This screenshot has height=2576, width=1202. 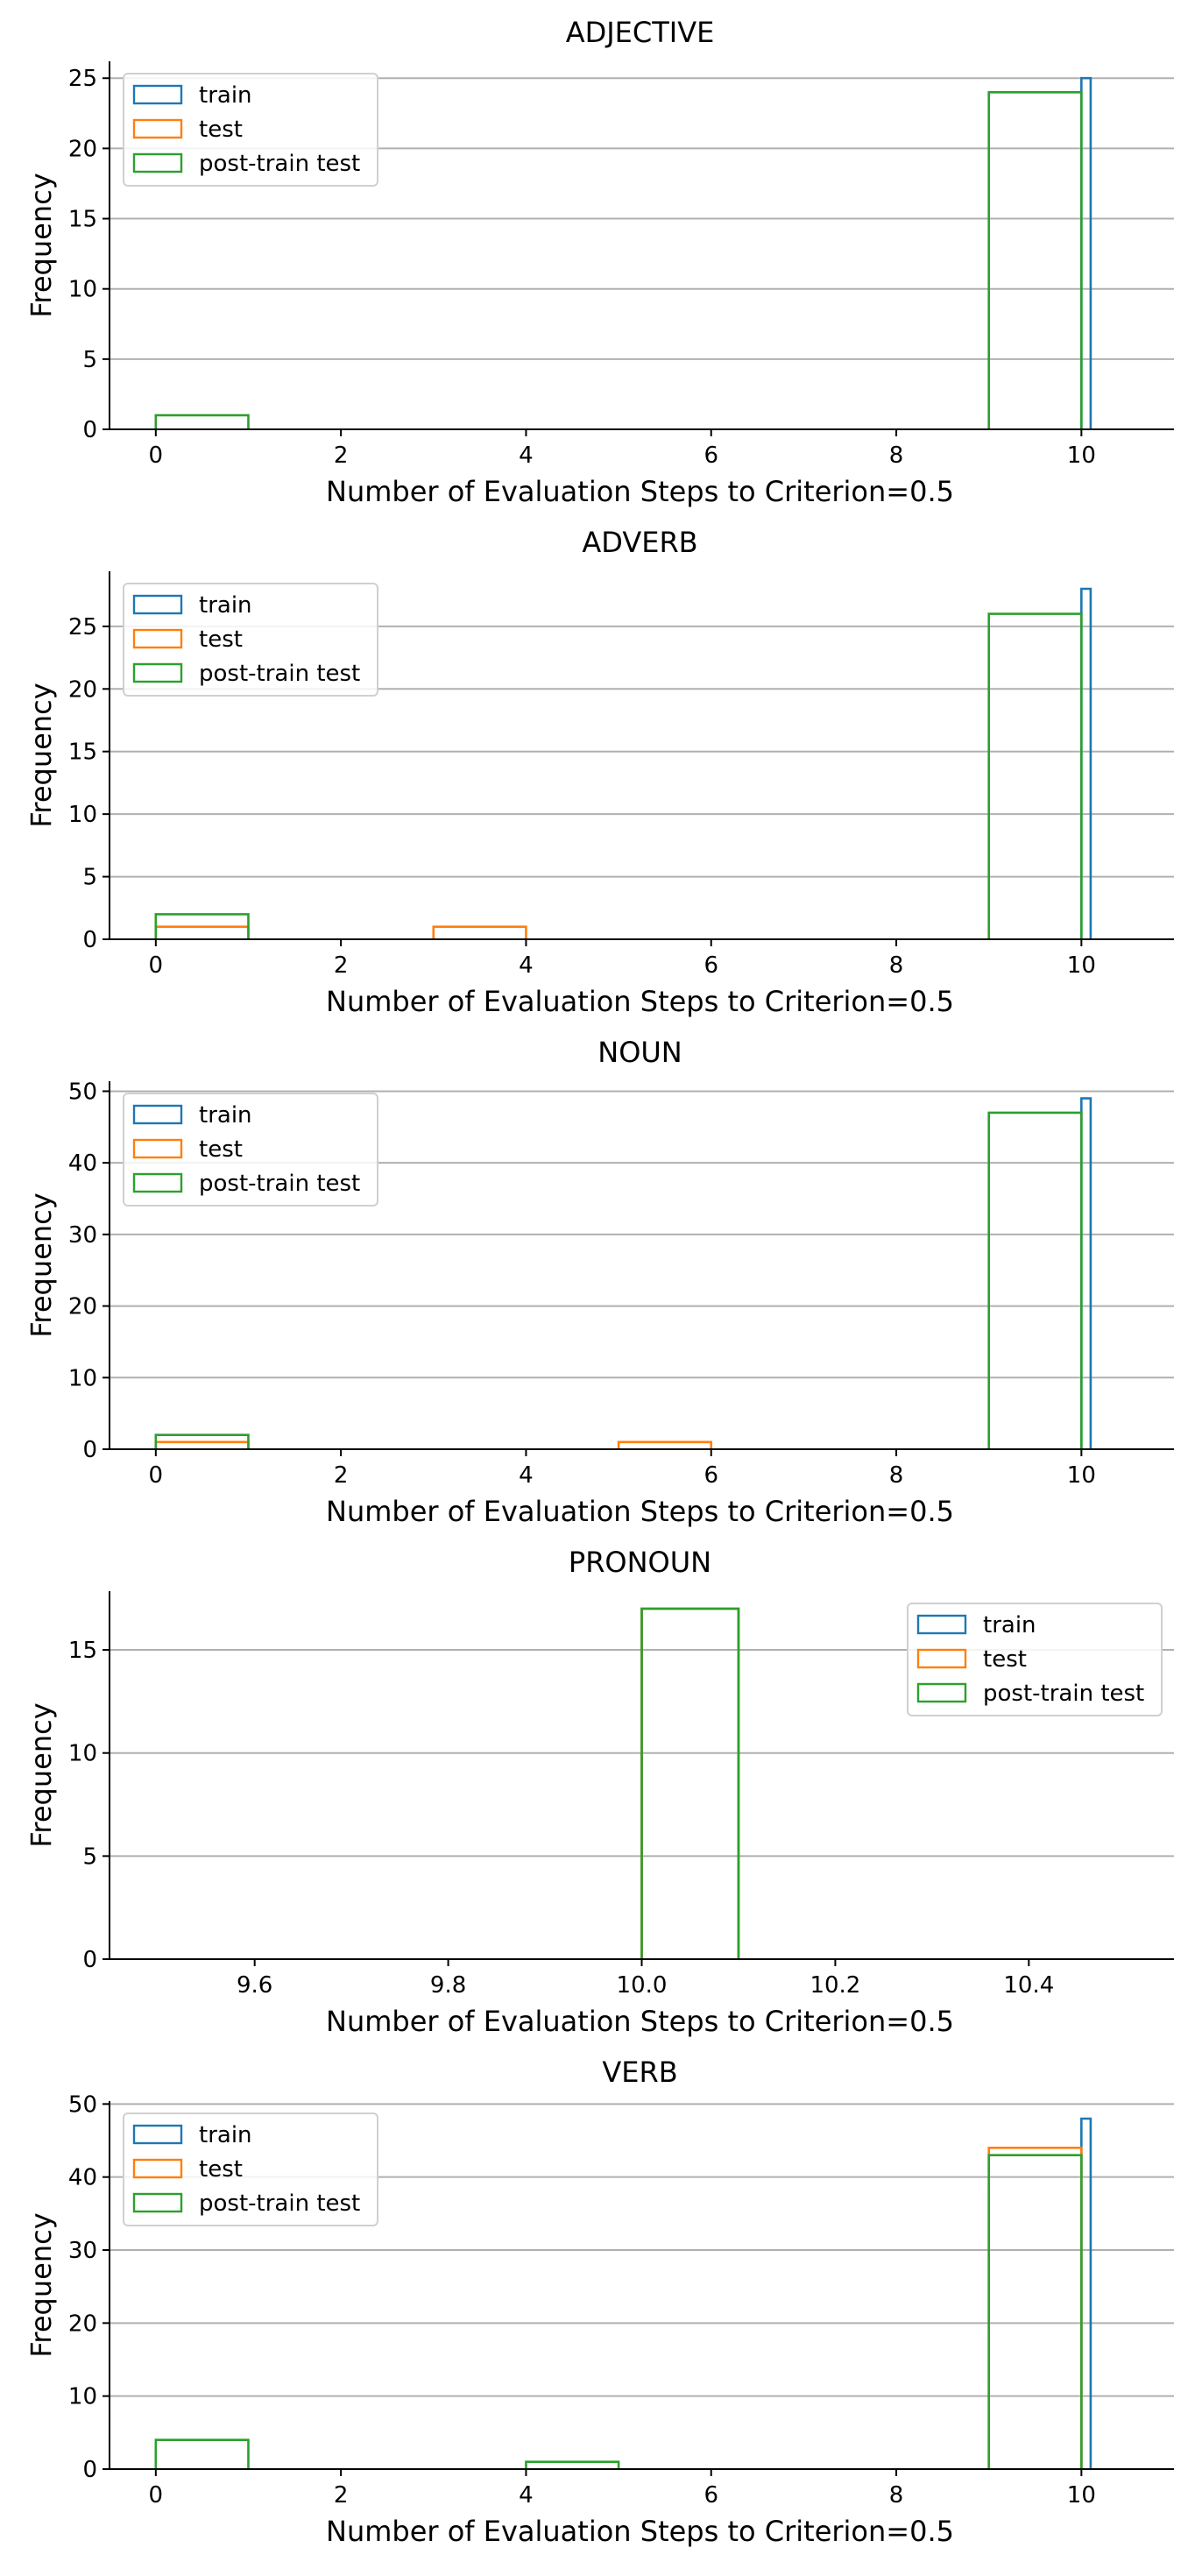 What do you see at coordinates (640, 1052) in the screenshot?
I see `chart-title: NOUN` at bounding box center [640, 1052].